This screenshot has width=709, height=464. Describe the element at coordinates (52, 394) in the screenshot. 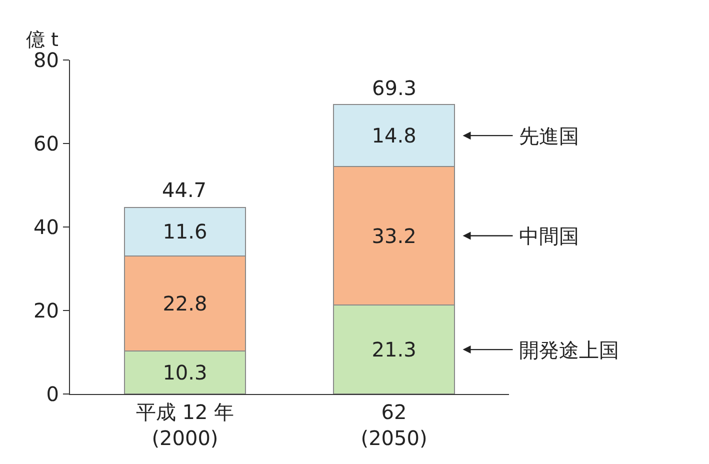

I see `y-tick-label: 0` at that location.